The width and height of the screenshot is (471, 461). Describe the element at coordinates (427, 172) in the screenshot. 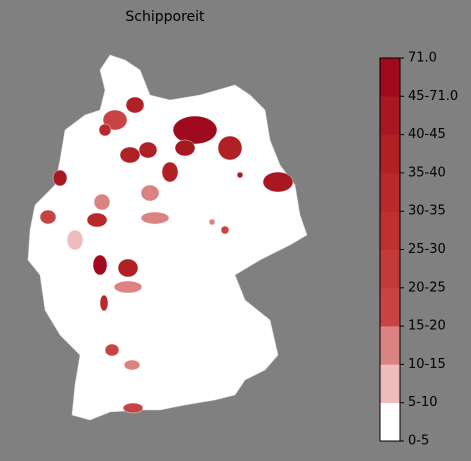

I see `colorbar-tick-label: 35-40` at that location.